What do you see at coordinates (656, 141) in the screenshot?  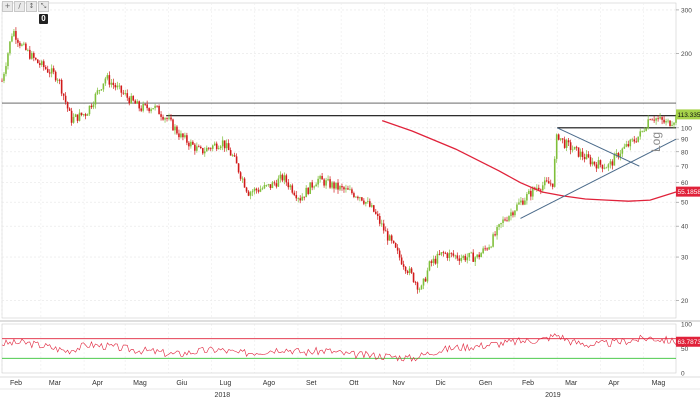 I see `log-scale-label: Log` at bounding box center [656, 141].